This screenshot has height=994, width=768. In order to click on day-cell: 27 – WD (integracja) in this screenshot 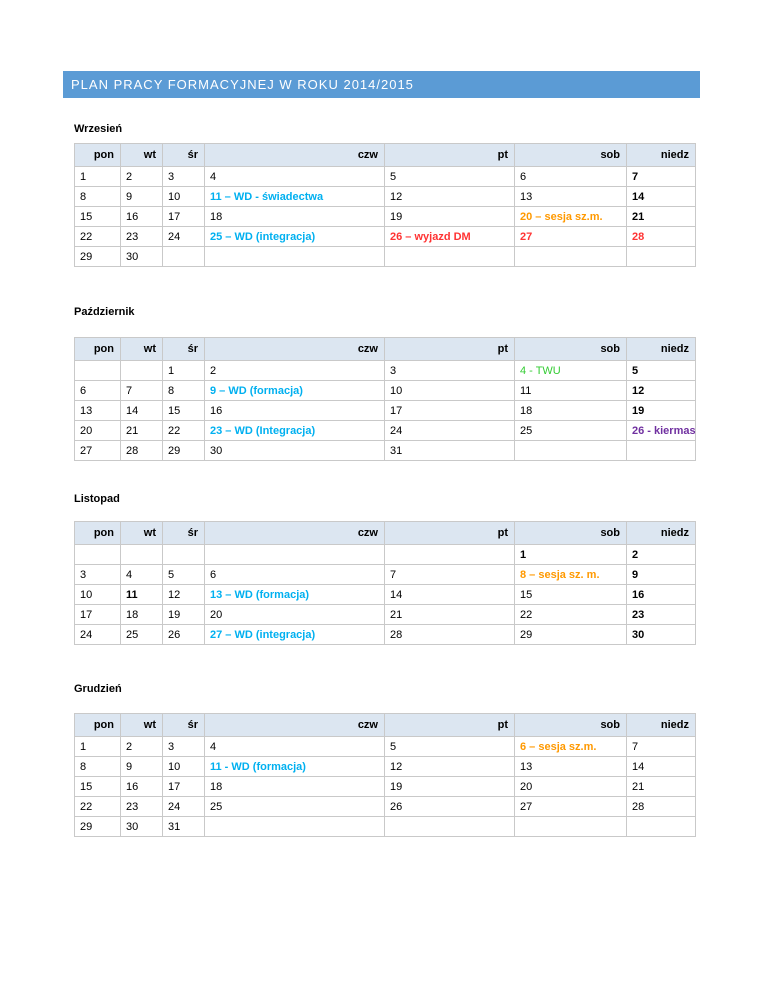, I will do `click(294, 634)`.